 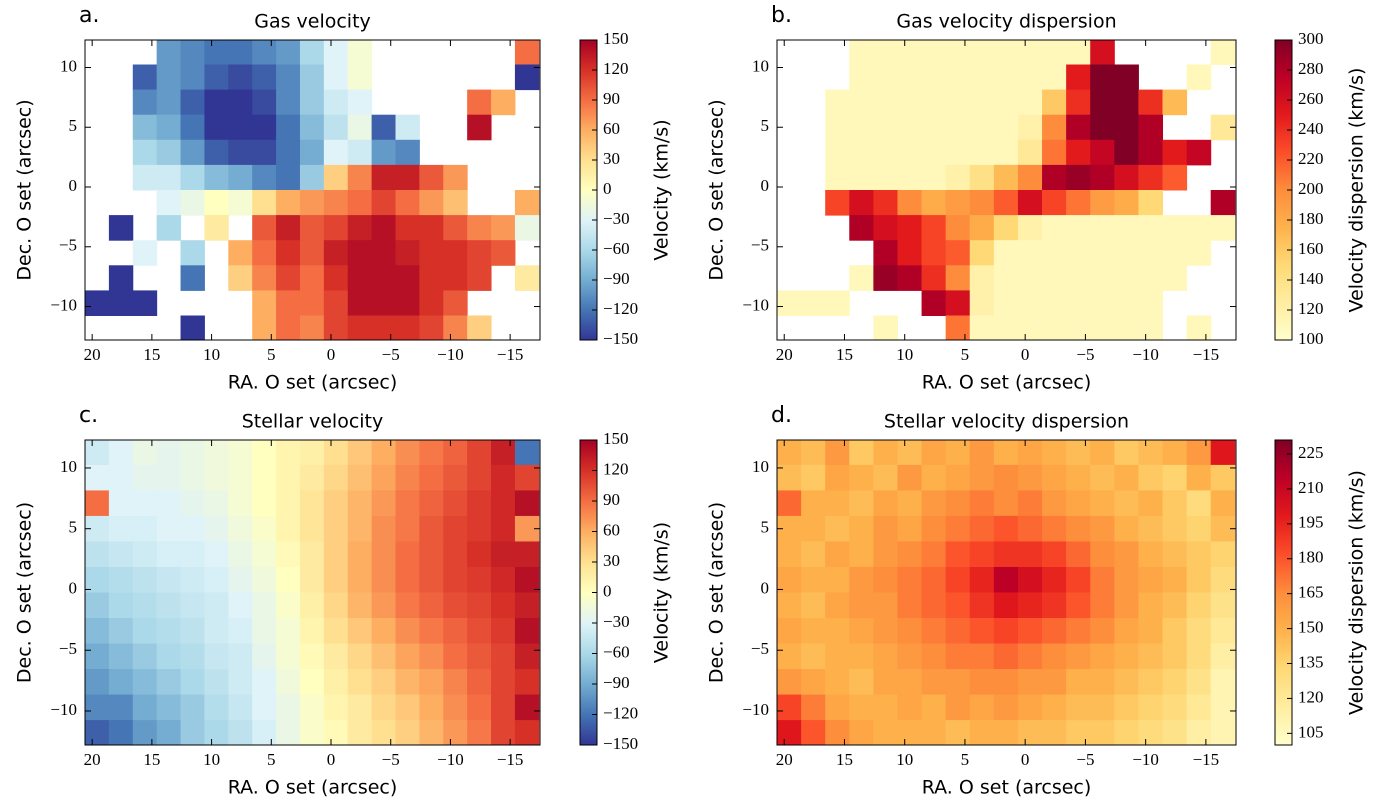 I want to click on x-tick-label: 15, so click(x=844, y=759).